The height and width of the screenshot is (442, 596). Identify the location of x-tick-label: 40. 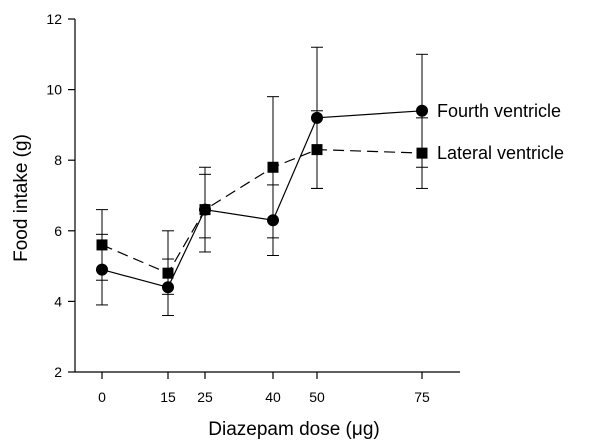
(273, 397).